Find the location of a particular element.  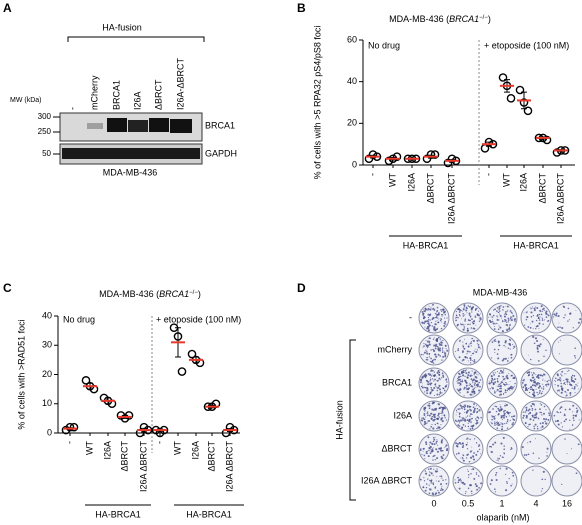

bracket-label: HA-BRCA1 is located at coordinates (536, 245).